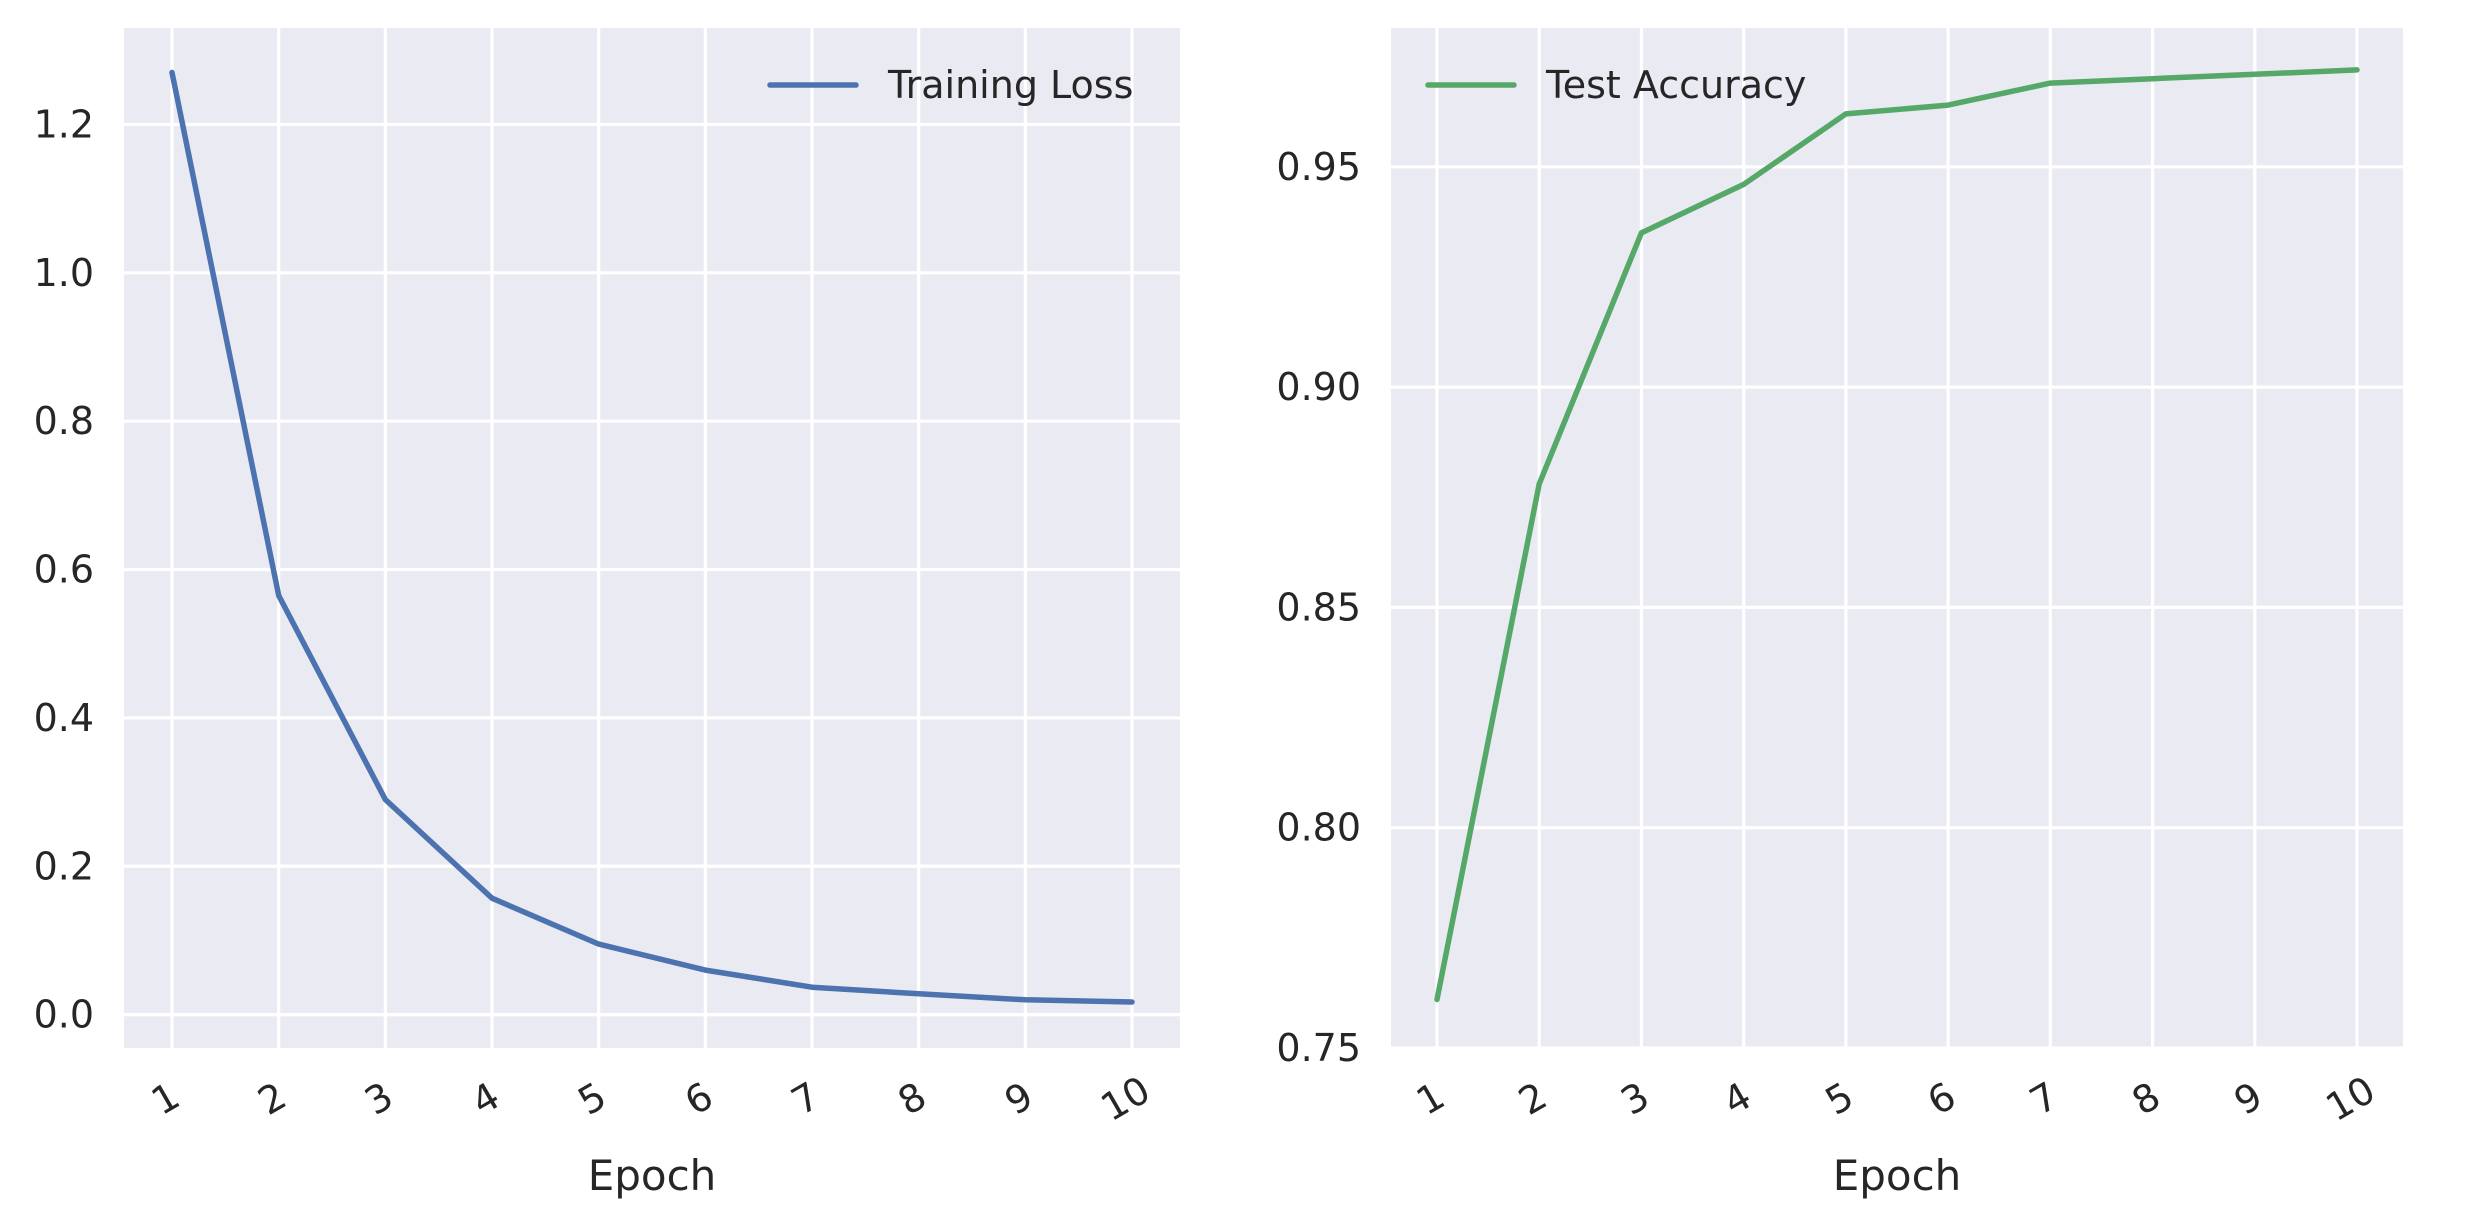  I want to click on accuracy-x-tick-label: 3, so click(1634, 1099).